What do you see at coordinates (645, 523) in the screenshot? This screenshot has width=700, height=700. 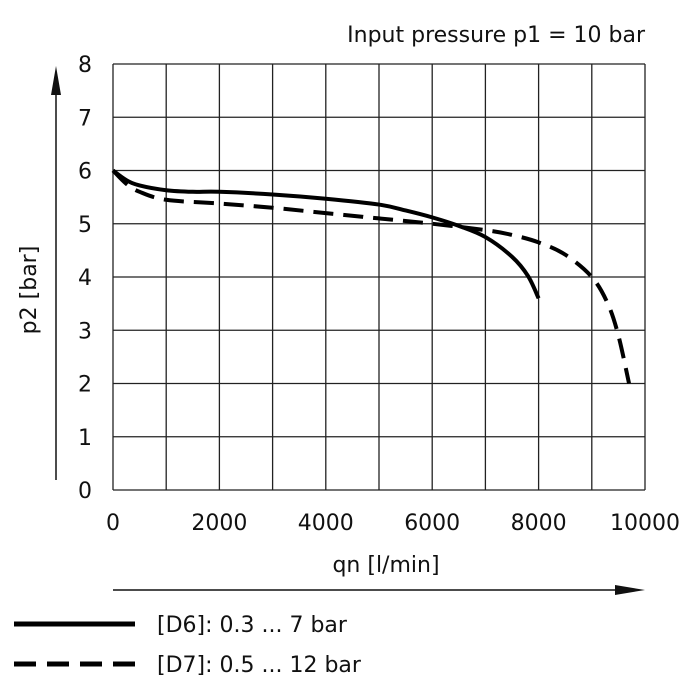 I see `x-tick-label: 10000` at bounding box center [645, 523].